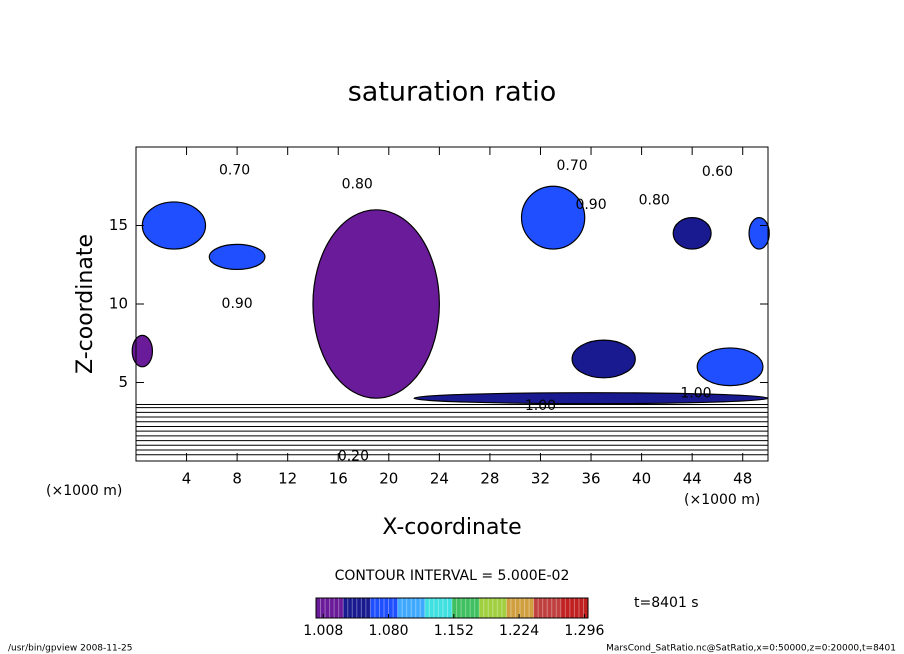 This screenshot has height=654, width=904. I want to click on x-tick-label: 4, so click(187, 479).